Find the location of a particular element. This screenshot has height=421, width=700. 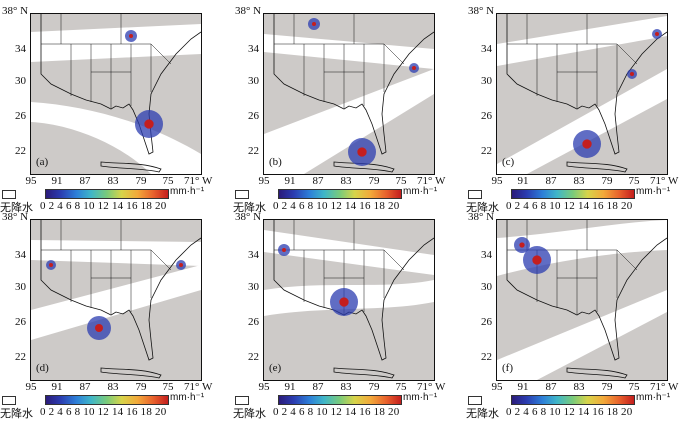

panel-label: (b) is located at coordinates (275, 162).